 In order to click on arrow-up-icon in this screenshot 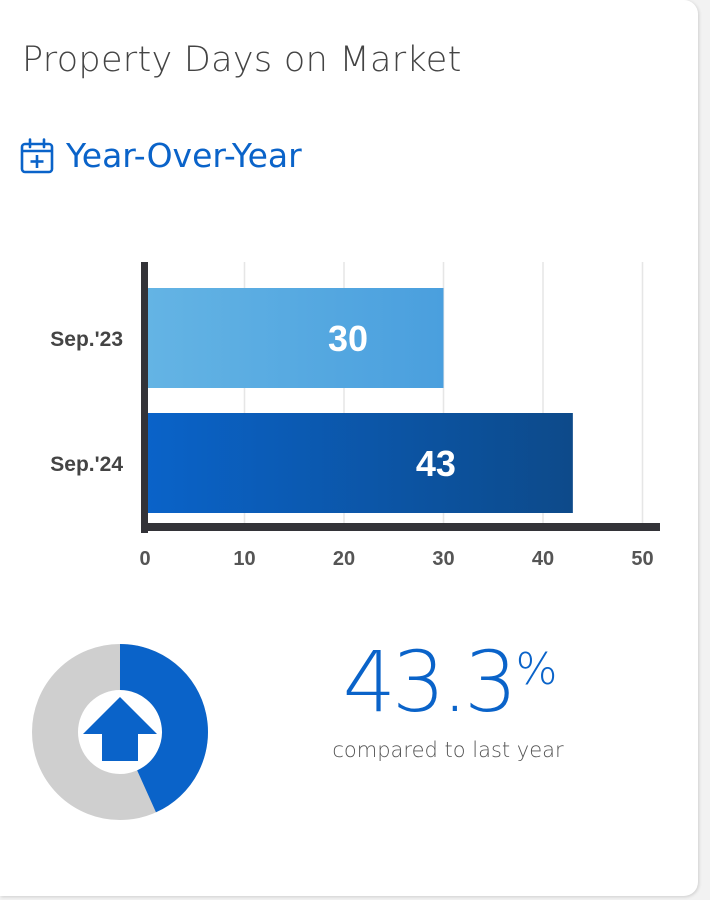, I will do `click(120, 729)`.